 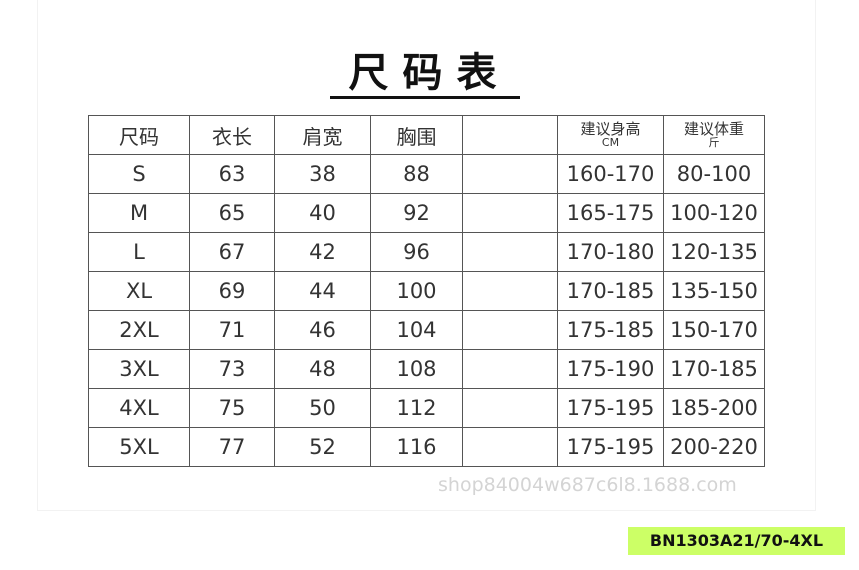 What do you see at coordinates (139, 447) in the screenshot?
I see `cell: 5XL` at bounding box center [139, 447].